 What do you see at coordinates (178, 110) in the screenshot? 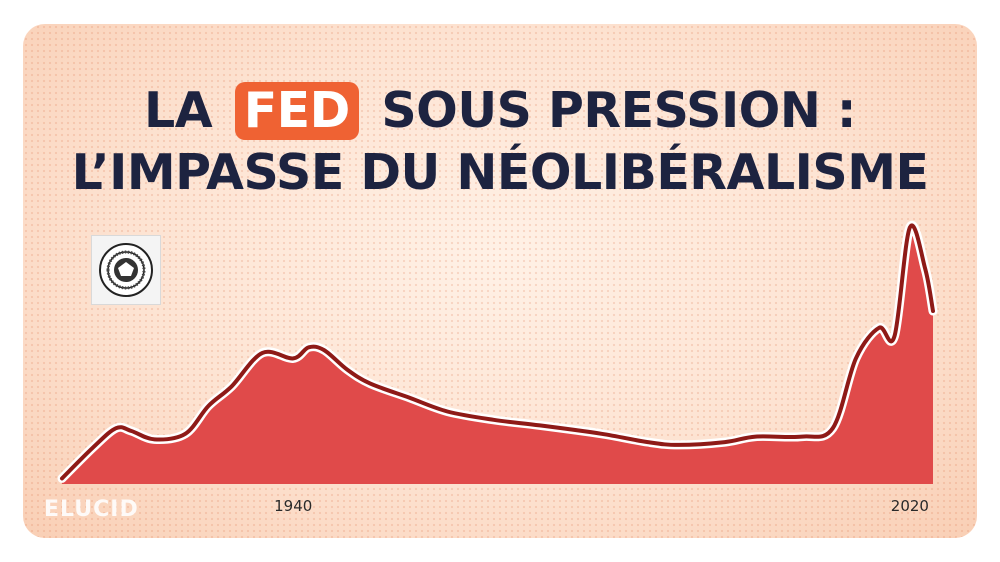
I see `title-word-la: LA` at bounding box center [178, 110].